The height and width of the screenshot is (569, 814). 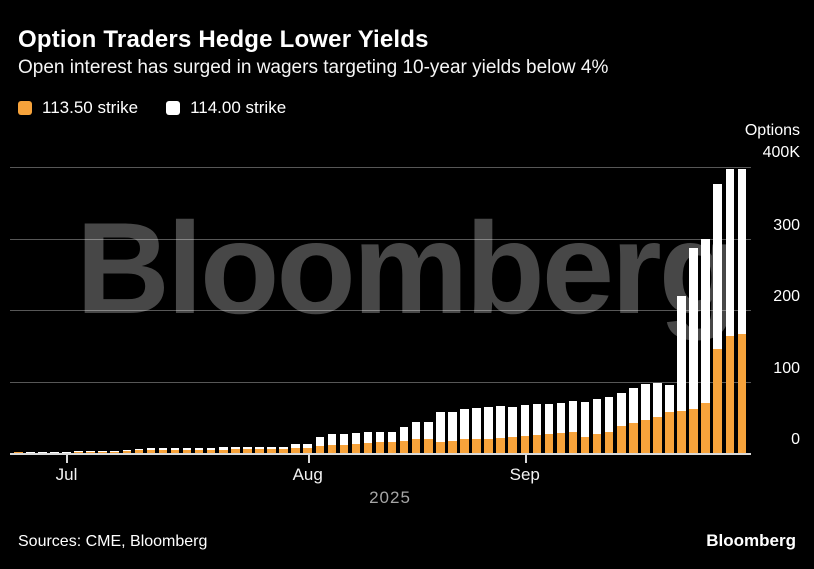 I want to click on x-tick-jul, so click(x=67, y=459).